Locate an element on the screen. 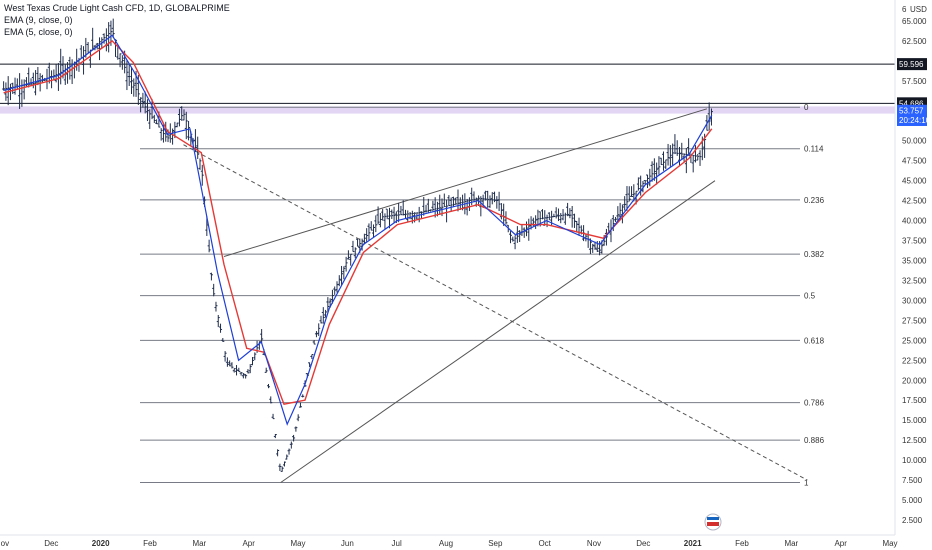  trendline-upper is located at coordinates (465, 182).